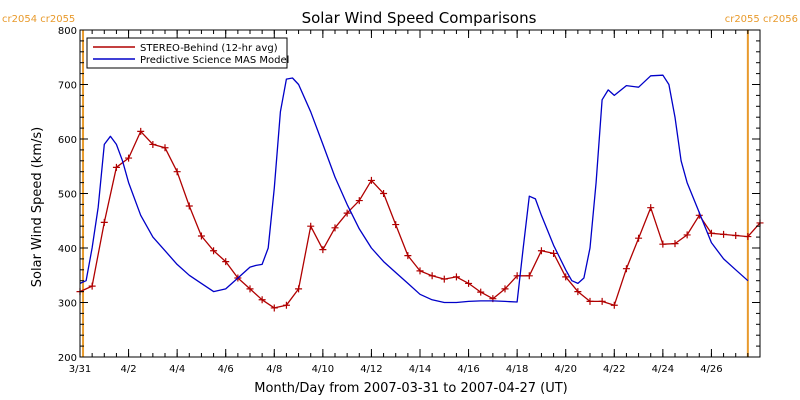  Describe the element at coordinates (67, 195) in the screenshot. I see `y-tick-label: 500` at that location.